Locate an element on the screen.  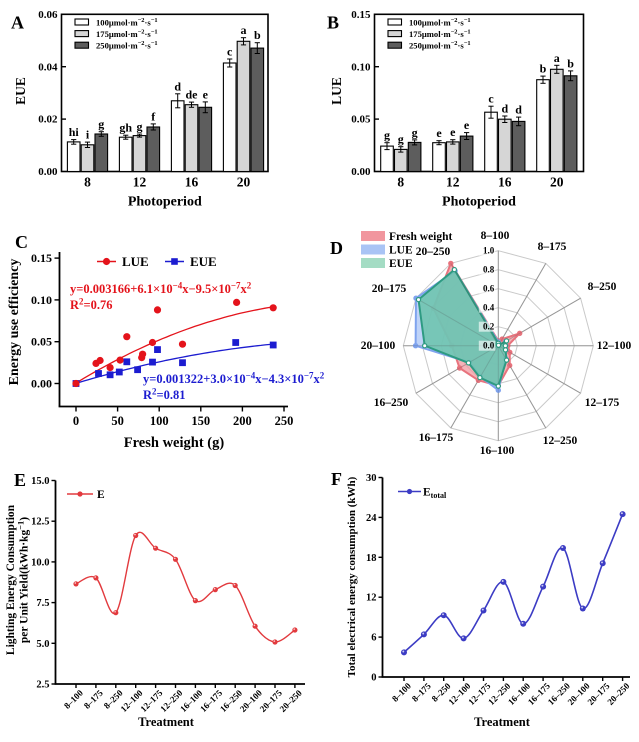
svg-text: 100 is located at coordinates (159, 421).